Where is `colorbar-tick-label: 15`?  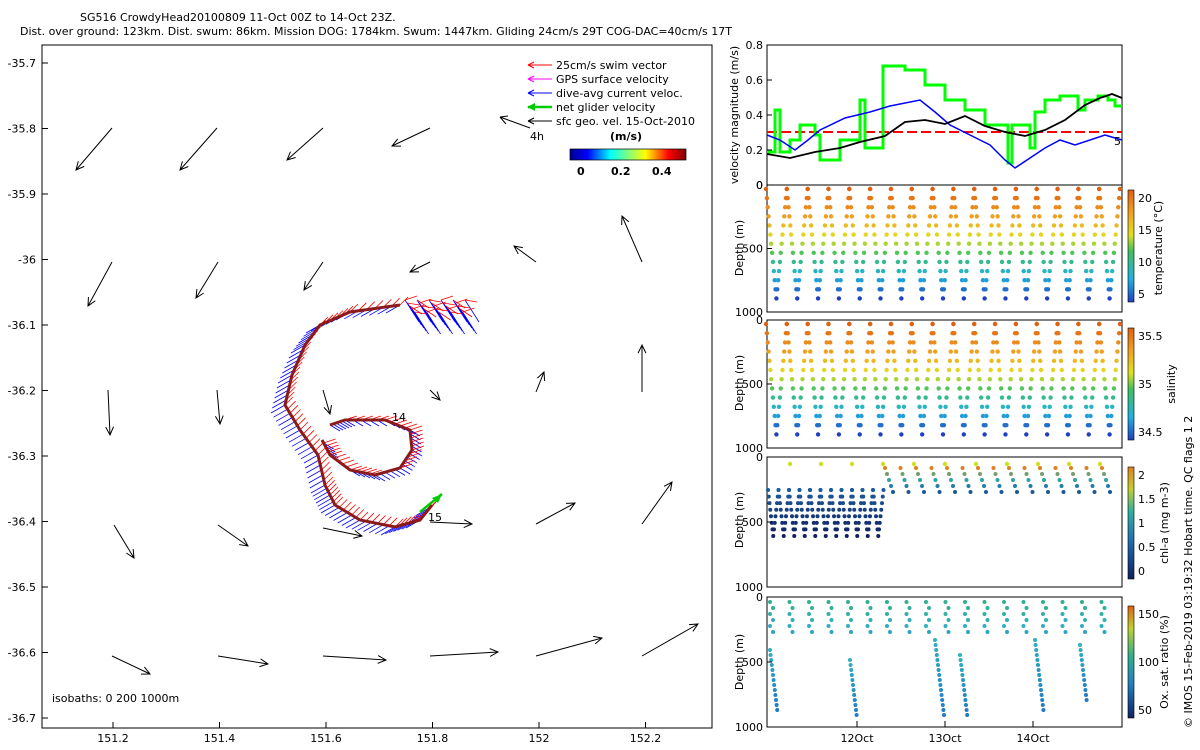 colorbar-tick-label: 15 is located at coordinates (1145, 230).